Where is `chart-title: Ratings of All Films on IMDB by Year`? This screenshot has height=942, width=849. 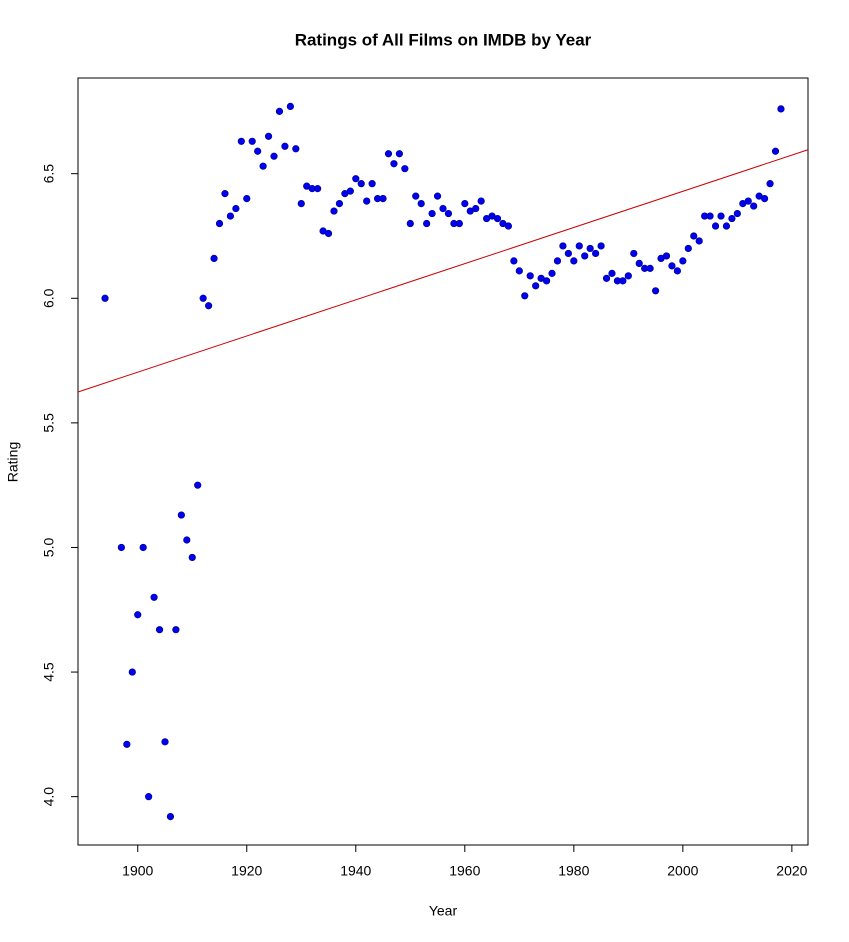 chart-title: Ratings of All Films on IMDB by Year is located at coordinates (443, 39).